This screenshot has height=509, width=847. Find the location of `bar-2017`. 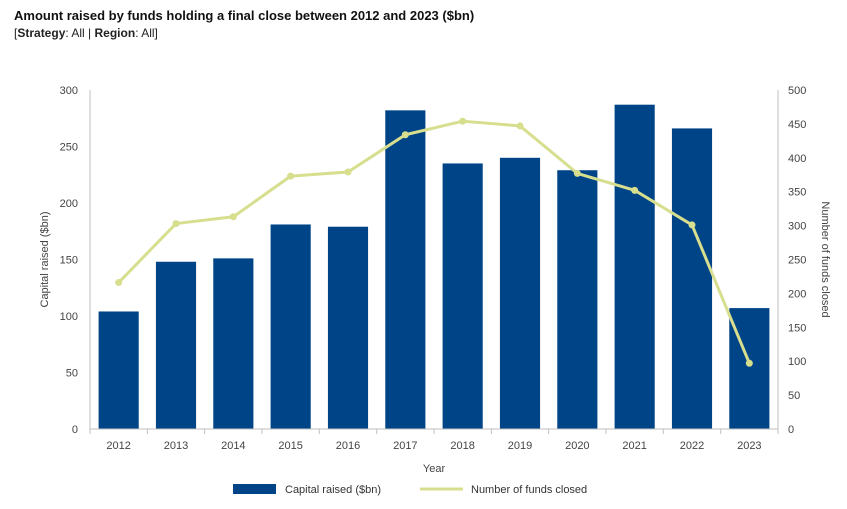

bar-2017 is located at coordinates (405, 269).